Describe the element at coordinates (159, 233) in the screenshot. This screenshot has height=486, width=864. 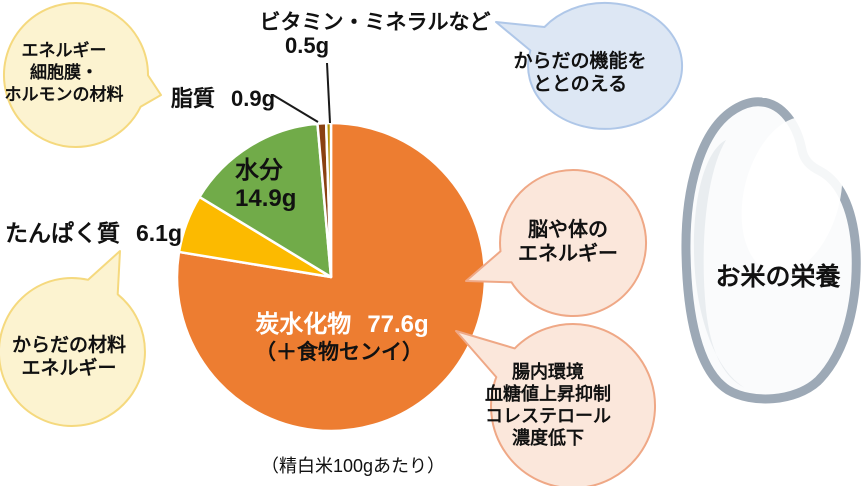
I see `protein-value: 6.1g` at that location.